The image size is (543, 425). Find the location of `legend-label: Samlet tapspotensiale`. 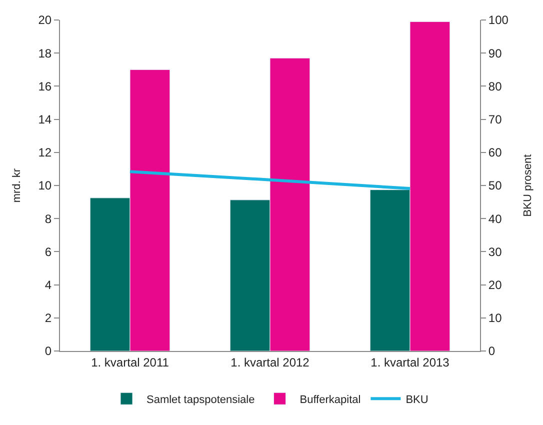

legend-label: Samlet tapspotensiale is located at coordinates (200, 400).